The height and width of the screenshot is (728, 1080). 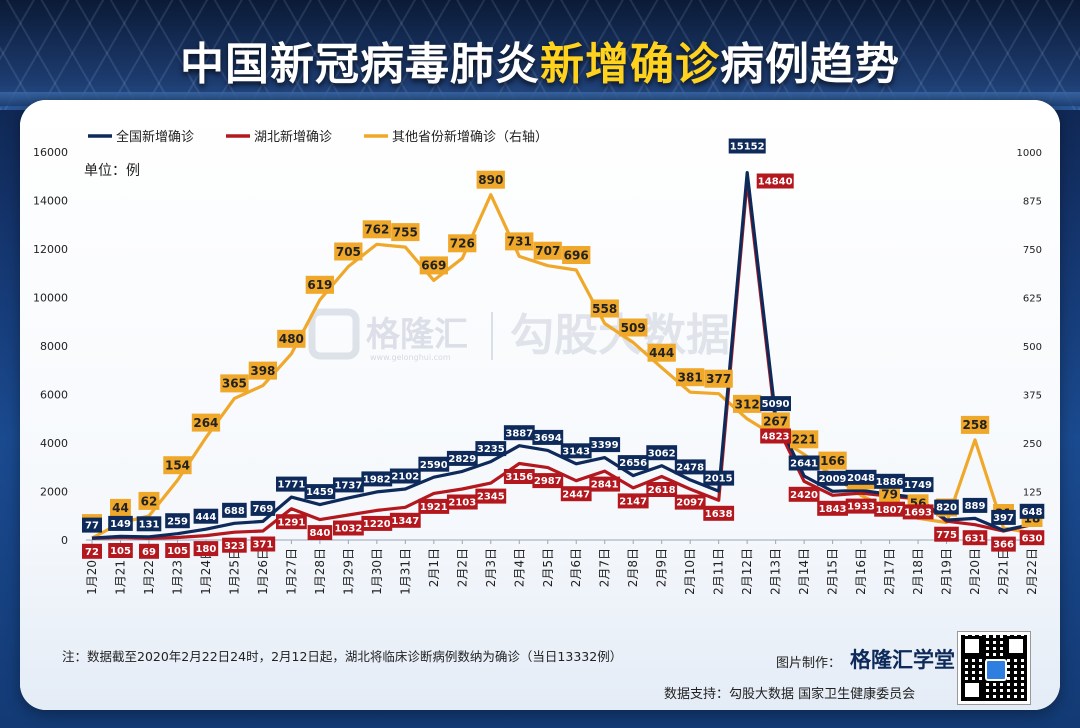 I want to click on x-tick-label: 2月19日, so click(x=947, y=571).